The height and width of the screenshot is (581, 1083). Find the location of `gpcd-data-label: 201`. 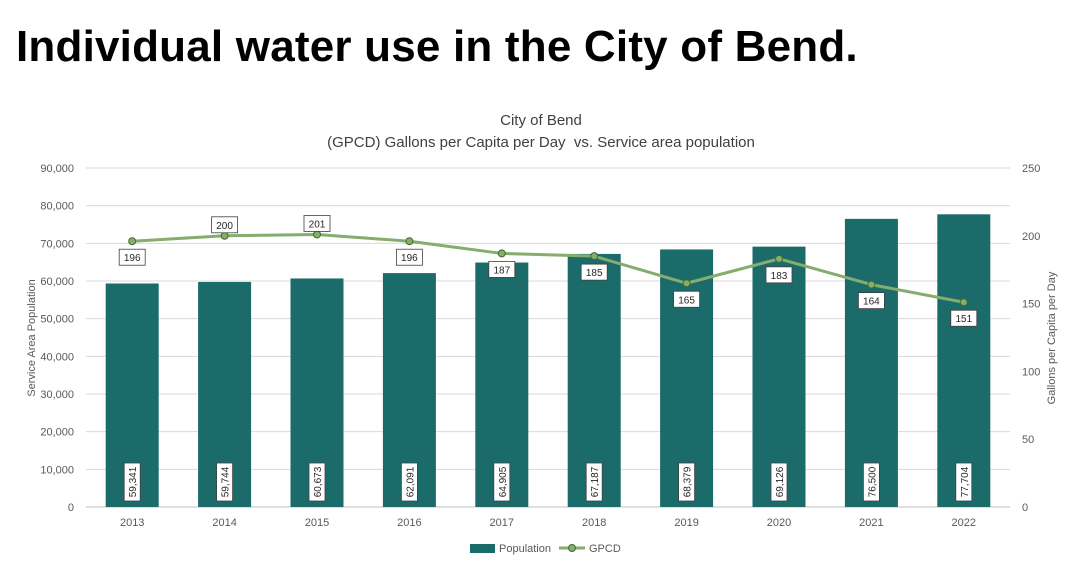

gpcd-data-label: 201 is located at coordinates (317, 224).